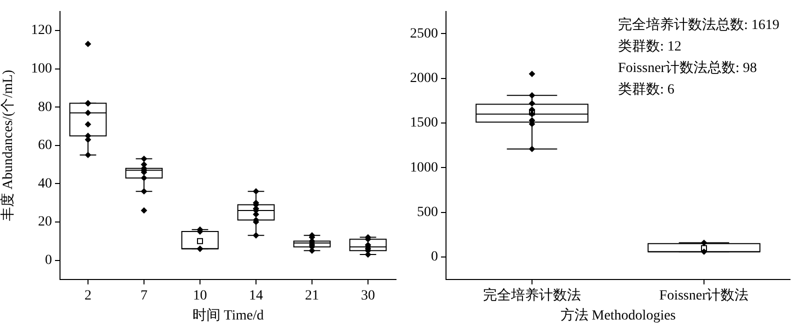  I want to click on x-tick-label: 2, so click(88, 296).